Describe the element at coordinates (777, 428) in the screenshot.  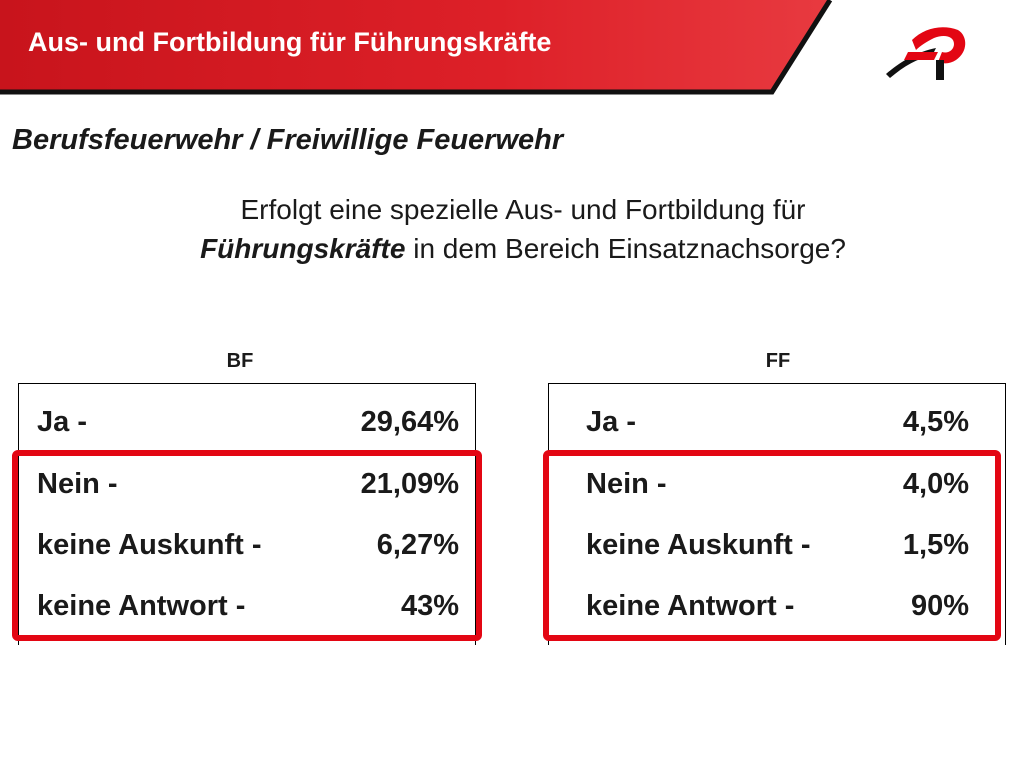
I see `table-row: Ja - 4,5%` at that location.